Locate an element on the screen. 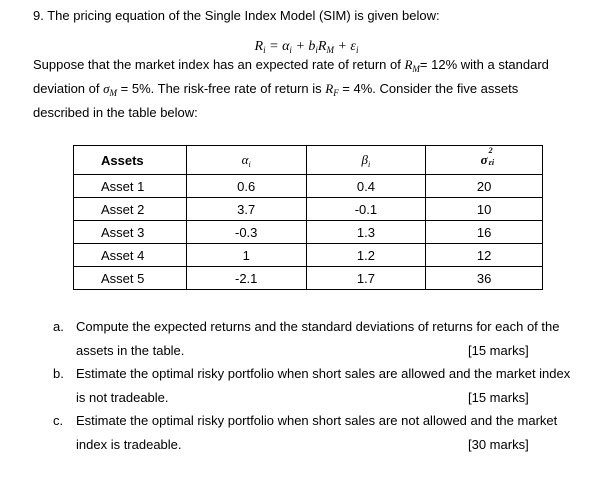  table-row: Asset 1 0.6 0.4 20 is located at coordinates (308, 186).